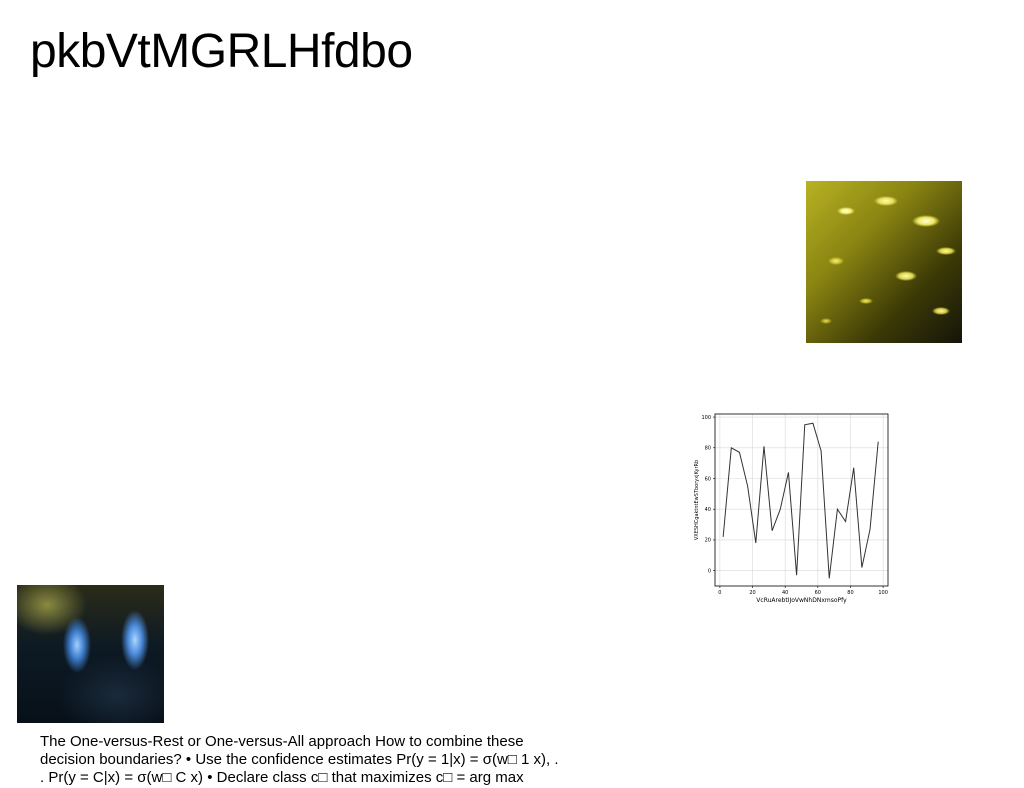 Image resolution: width=1024 pixels, height=788 pixels. I want to click on x-tick-label: 60, so click(818, 593).